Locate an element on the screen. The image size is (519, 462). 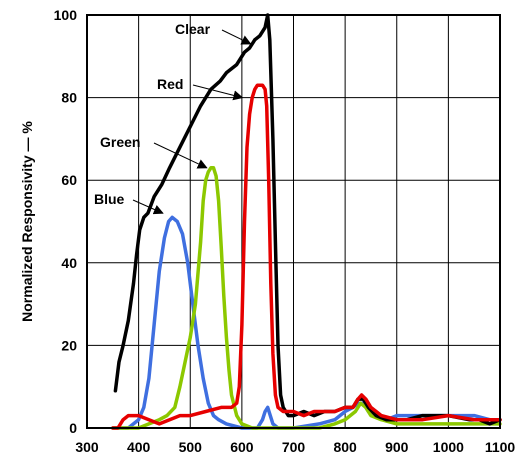
annotation-arrow-green is located at coordinates (180, 155).